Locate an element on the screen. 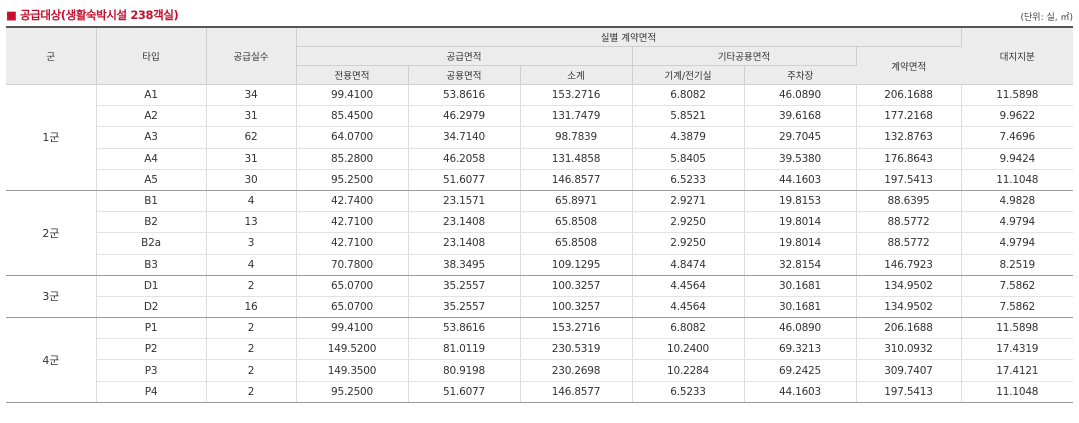 This screenshot has height=423, width=1079. cell-contract: 176.8643 is located at coordinates (909, 159).